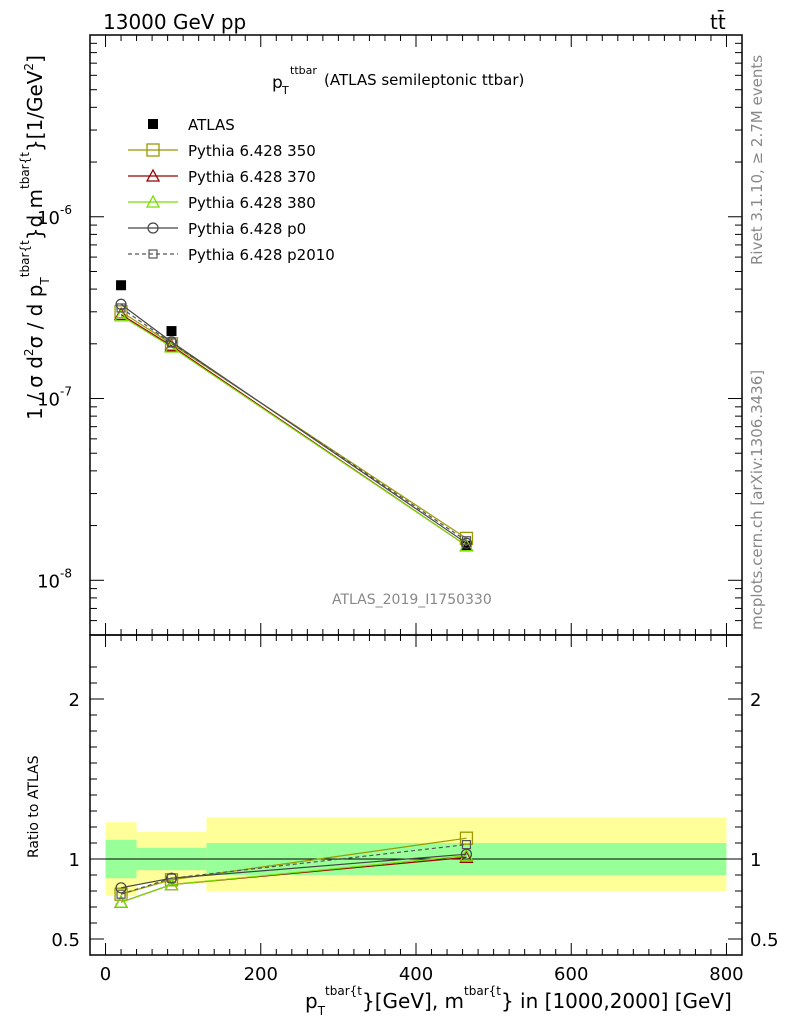  What do you see at coordinates (34, 806) in the screenshot?
I see `ratio-y-axis-label: Ratio to ATLAS` at bounding box center [34, 806].